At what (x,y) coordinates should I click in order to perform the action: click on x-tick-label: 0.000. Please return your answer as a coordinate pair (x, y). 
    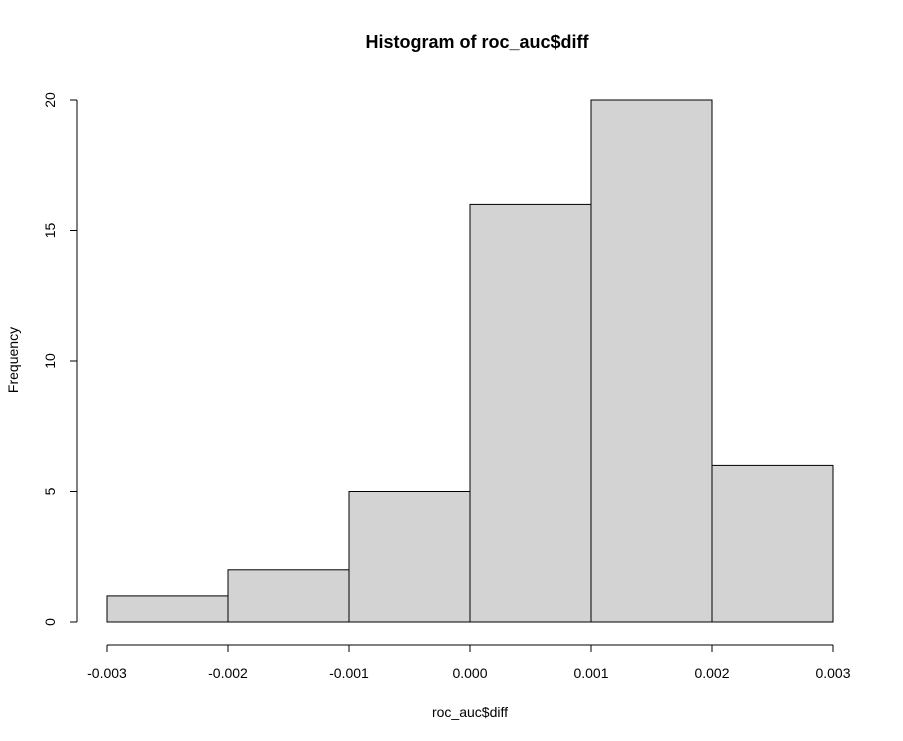
    Looking at the image, I should click on (469, 673).